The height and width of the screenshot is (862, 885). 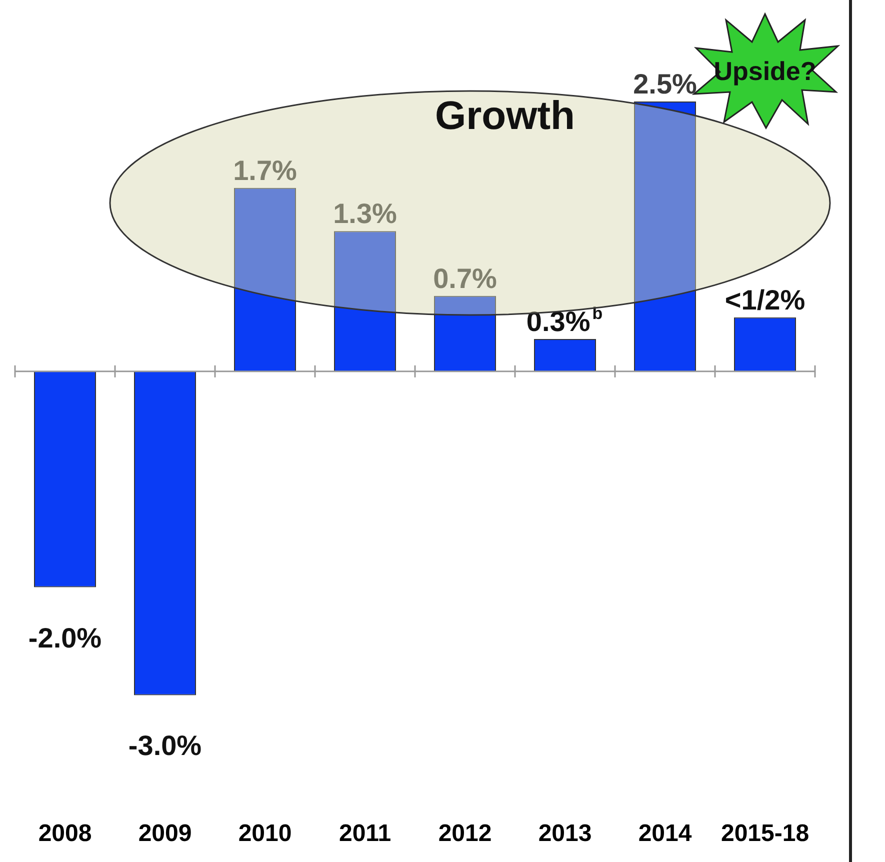 What do you see at coordinates (265, 170) in the screenshot?
I see `data-label: 1.7%` at bounding box center [265, 170].